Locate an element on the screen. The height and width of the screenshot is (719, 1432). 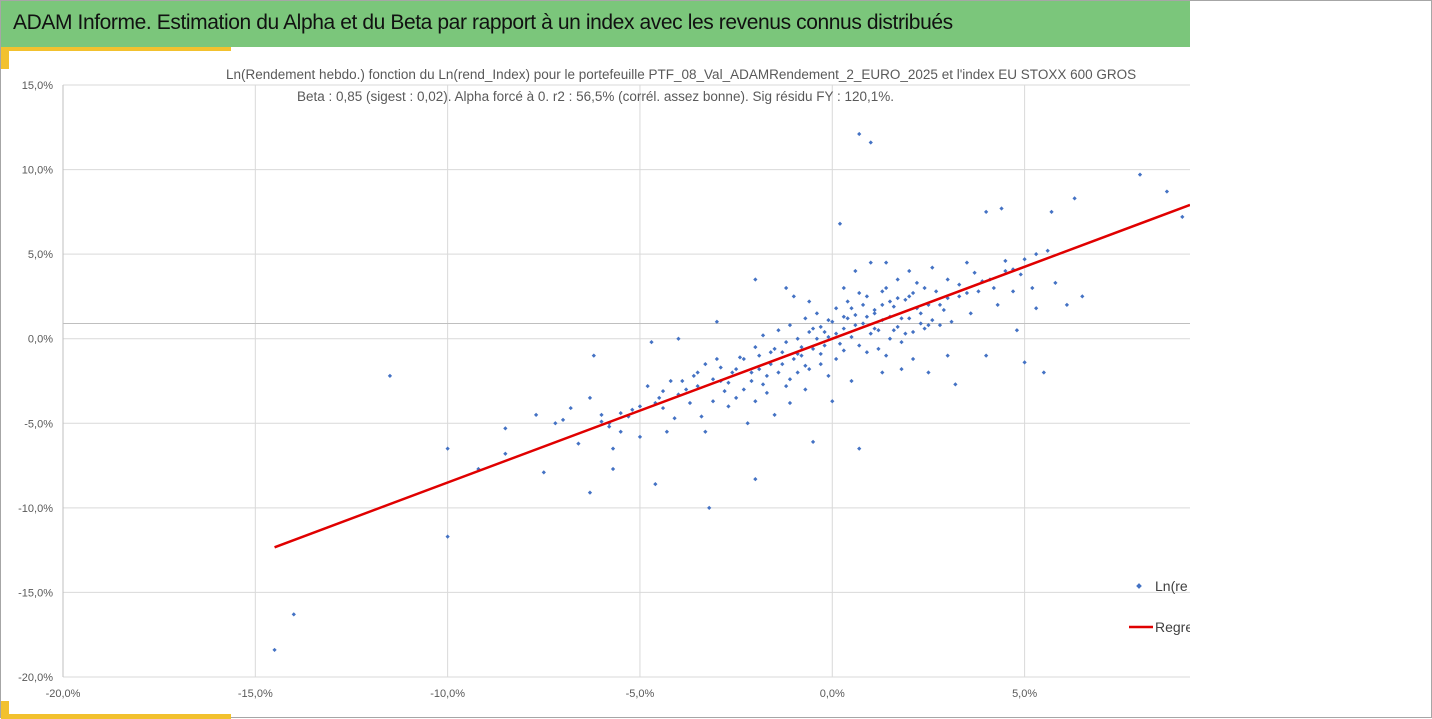
y-tick-label: -5,0% is located at coordinates (38, 424).